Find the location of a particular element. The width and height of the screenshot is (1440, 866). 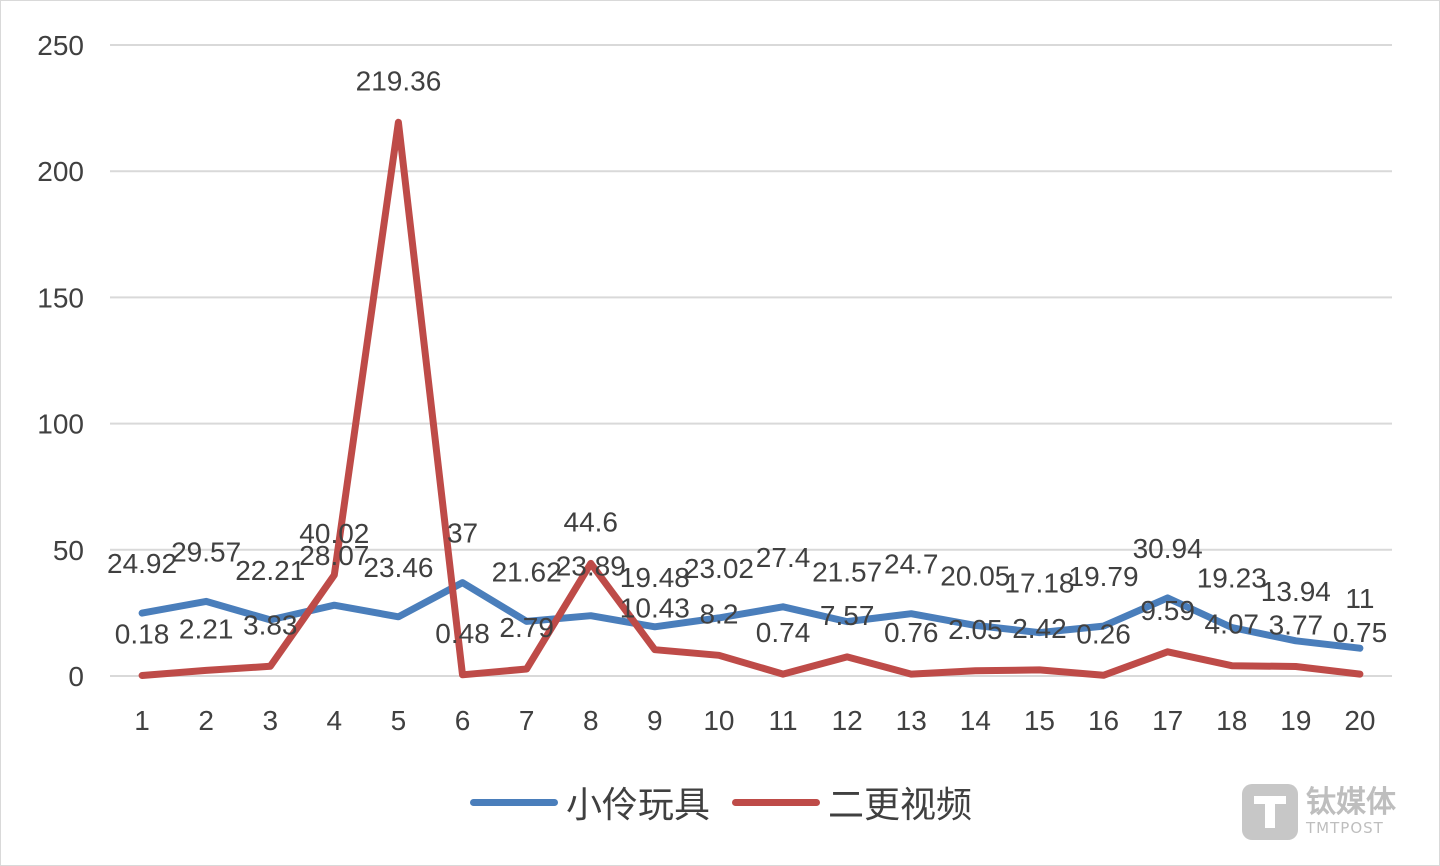

data-label-series-2: 2.42 is located at coordinates (1039, 628).